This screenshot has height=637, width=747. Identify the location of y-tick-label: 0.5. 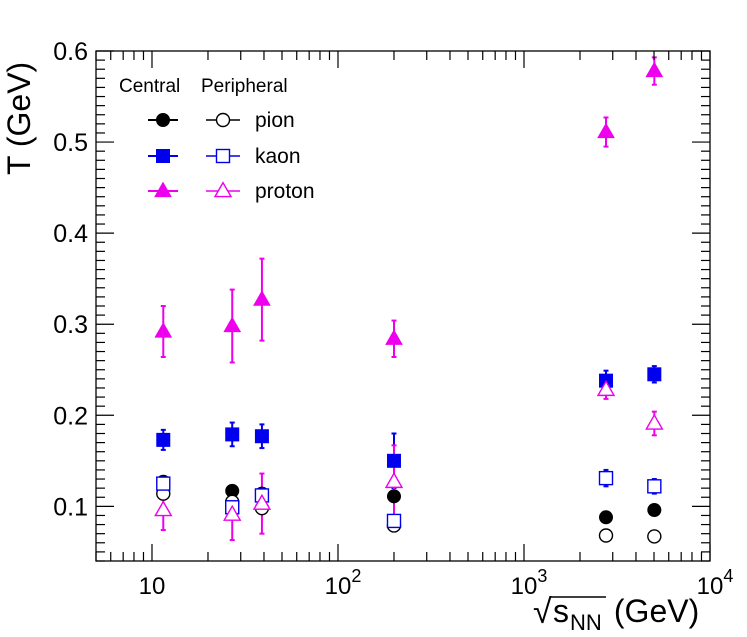
(70, 143).